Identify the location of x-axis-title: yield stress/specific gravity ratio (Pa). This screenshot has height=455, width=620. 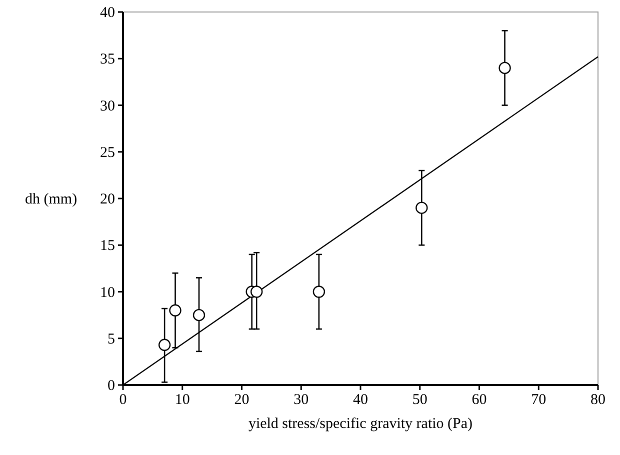
(360, 424).